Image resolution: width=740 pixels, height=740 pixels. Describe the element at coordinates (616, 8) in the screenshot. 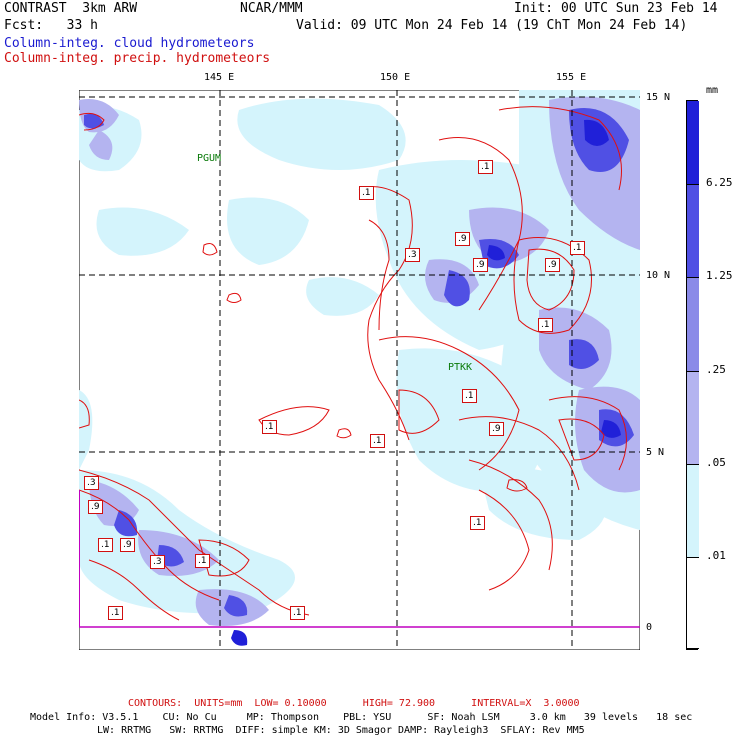

I see `header-init-time: Init: 00 UTC Sun 23 Feb 14` at that location.